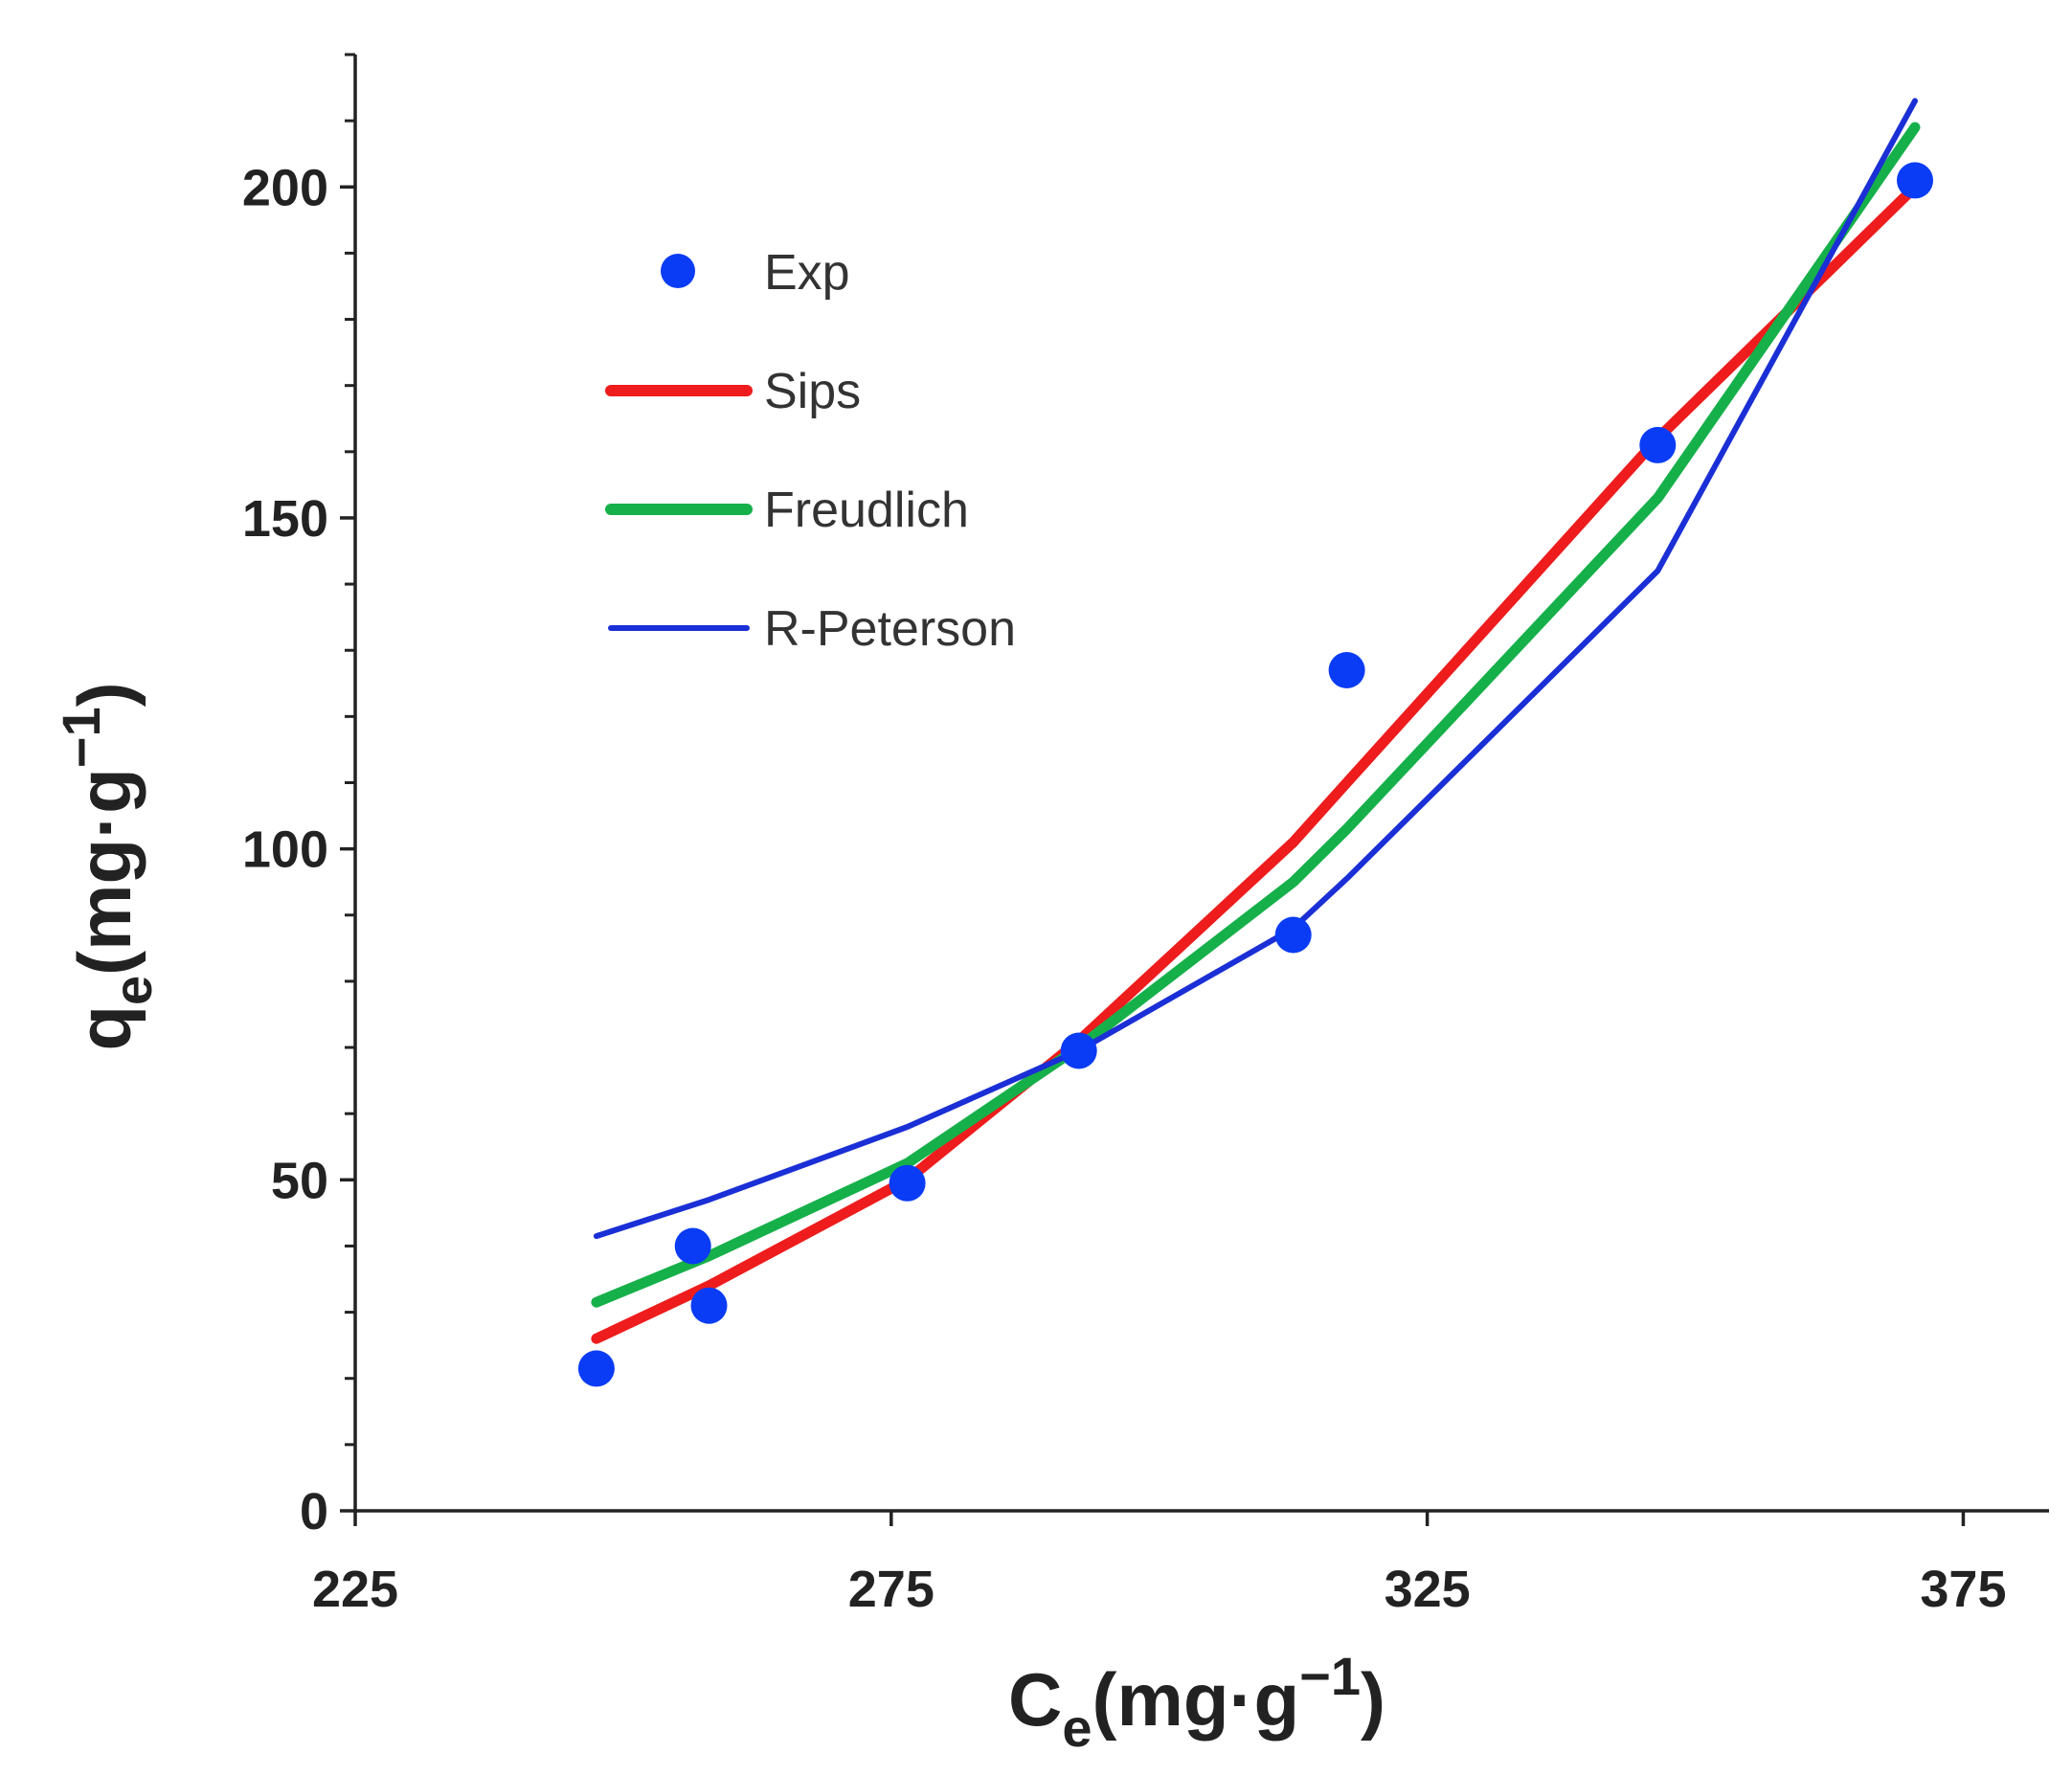 Image resolution: width=2072 pixels, height=1776 pixels. Describe the element at coordinates (285, 850) in the screenshot. I see `y-tick-label: 100` at that location.